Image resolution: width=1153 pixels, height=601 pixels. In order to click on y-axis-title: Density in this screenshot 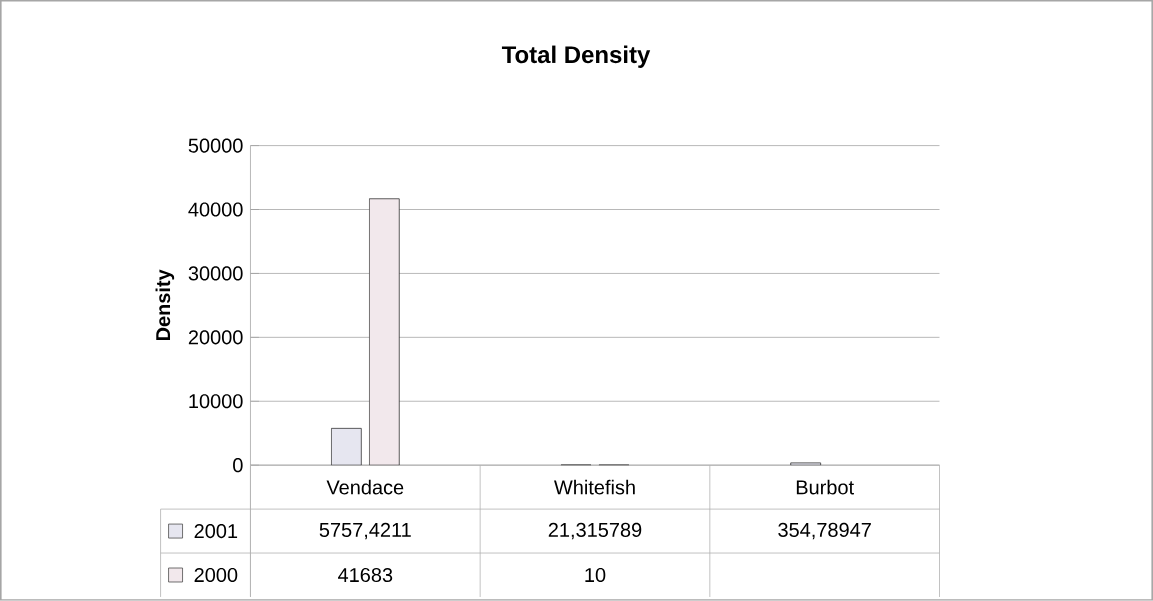, I will do `click(165, 305)`.